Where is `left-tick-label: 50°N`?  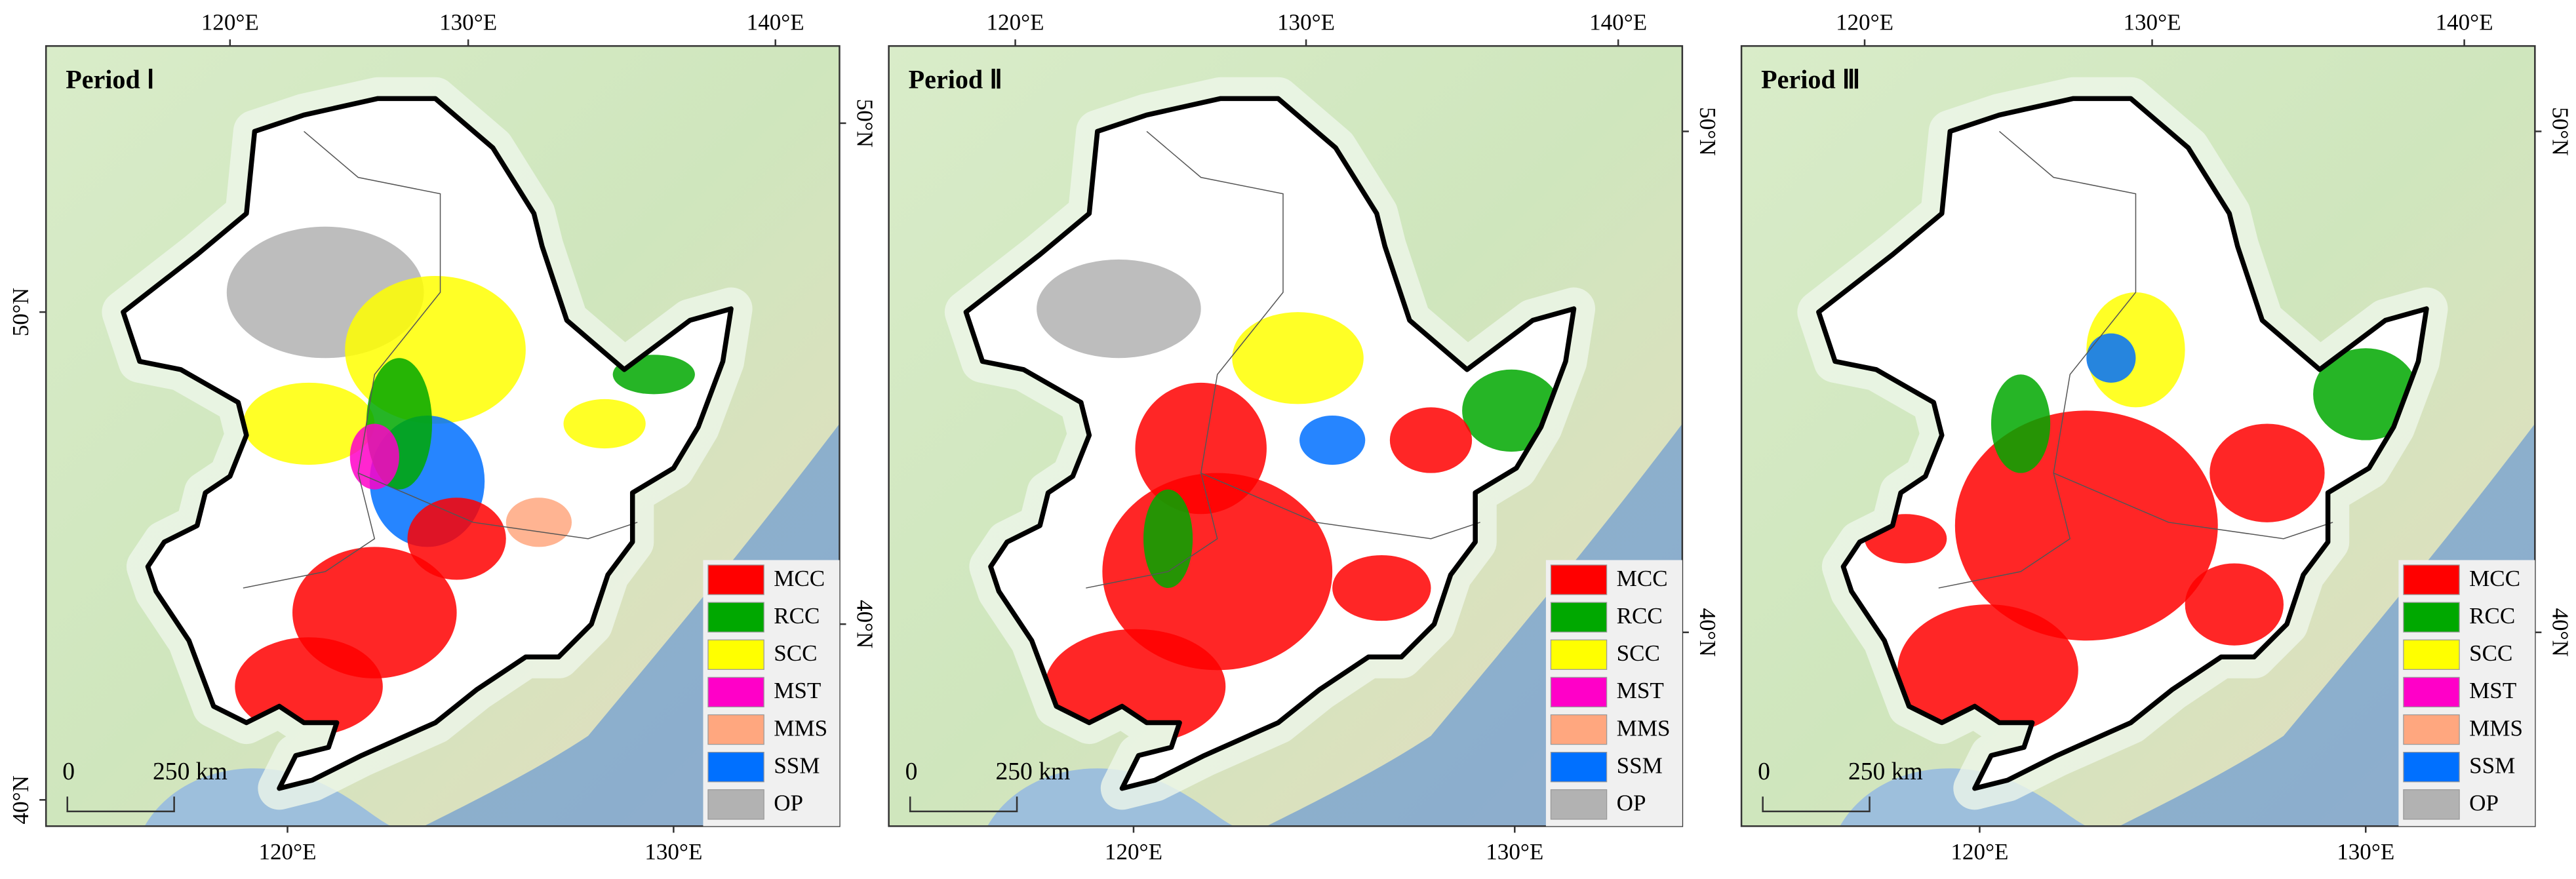 left-tick-label: 50°N is located at coordinates (20, 312).